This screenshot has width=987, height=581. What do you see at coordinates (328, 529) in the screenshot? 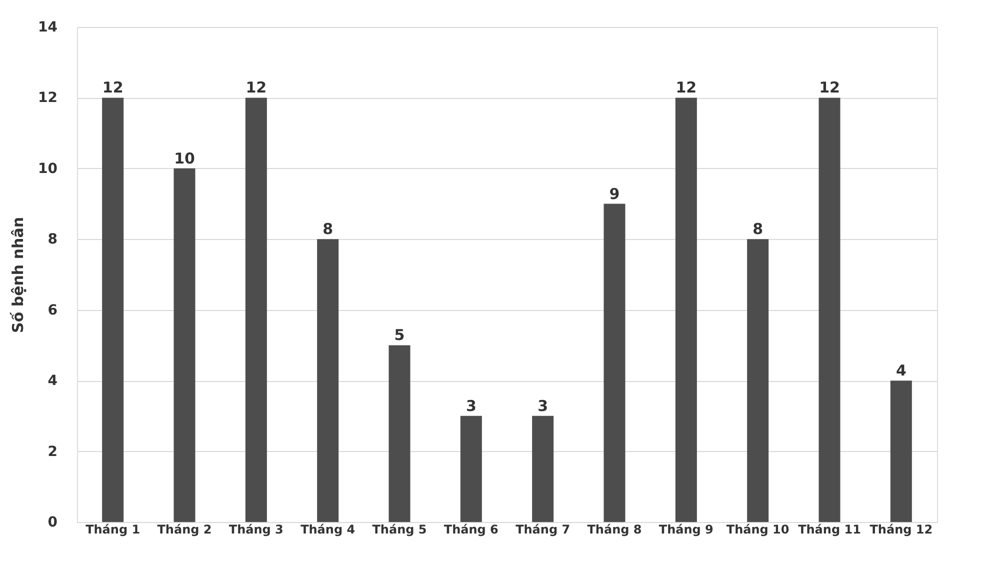
I see `x-tick-label: Tháng 4` at bounding box center [328, 529].